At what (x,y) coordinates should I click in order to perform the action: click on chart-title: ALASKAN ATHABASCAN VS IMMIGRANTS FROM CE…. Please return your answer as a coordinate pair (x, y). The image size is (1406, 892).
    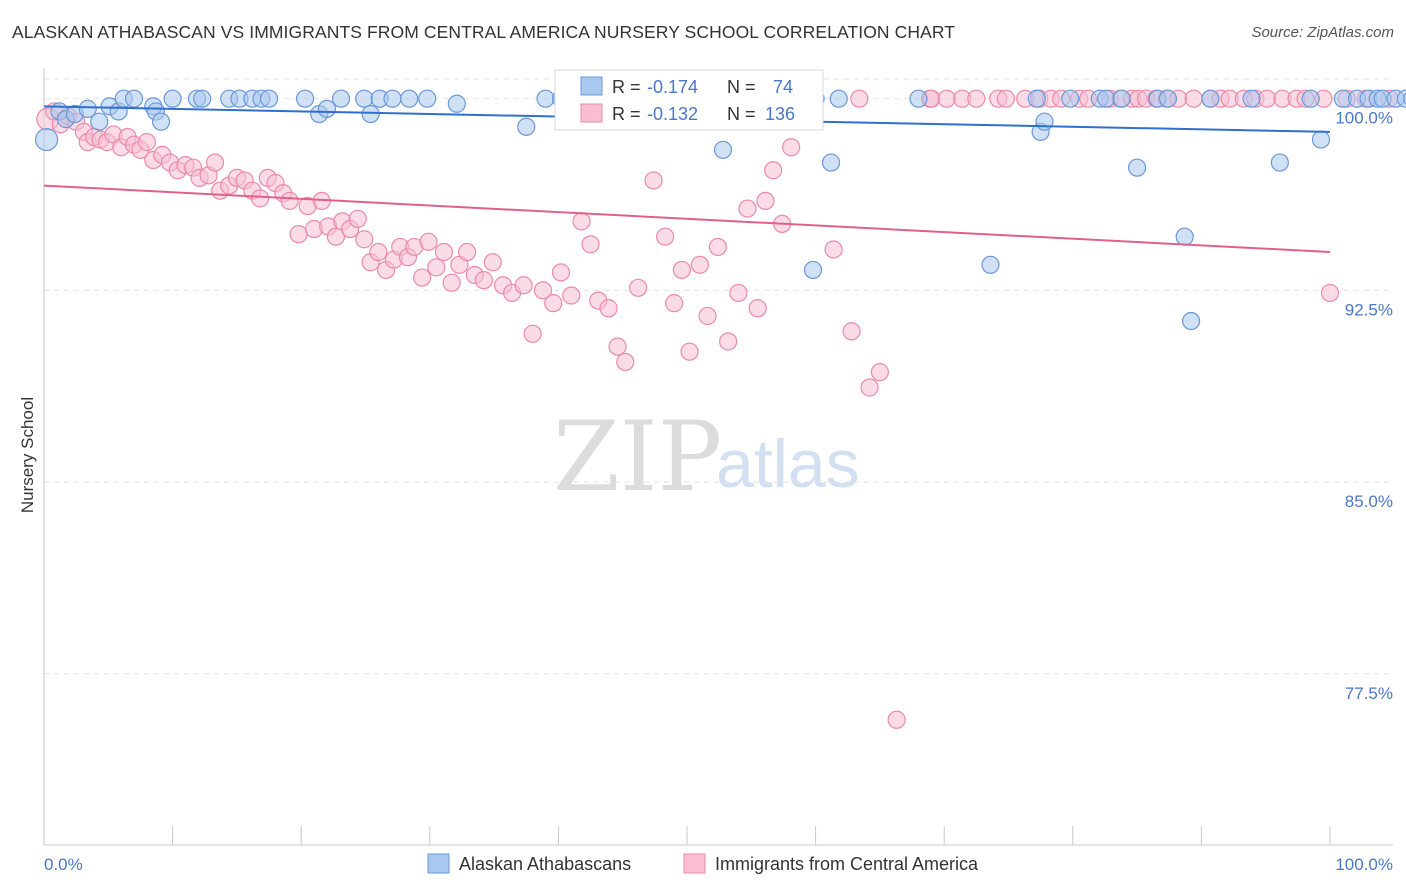
    Looking at the image, I should click on (484, 32).